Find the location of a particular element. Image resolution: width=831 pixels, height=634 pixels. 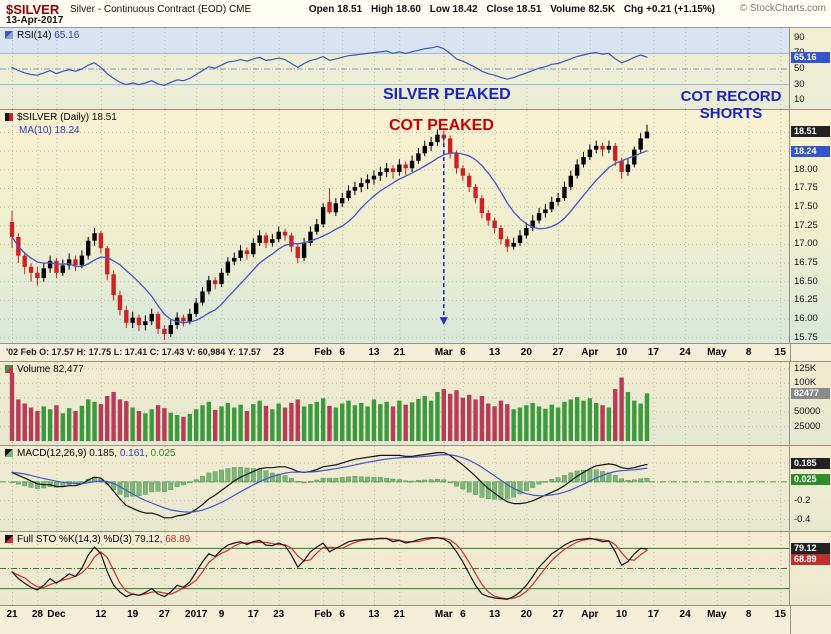

rsi-axis: 907050301065.16 is located at coordinates (810, 68).